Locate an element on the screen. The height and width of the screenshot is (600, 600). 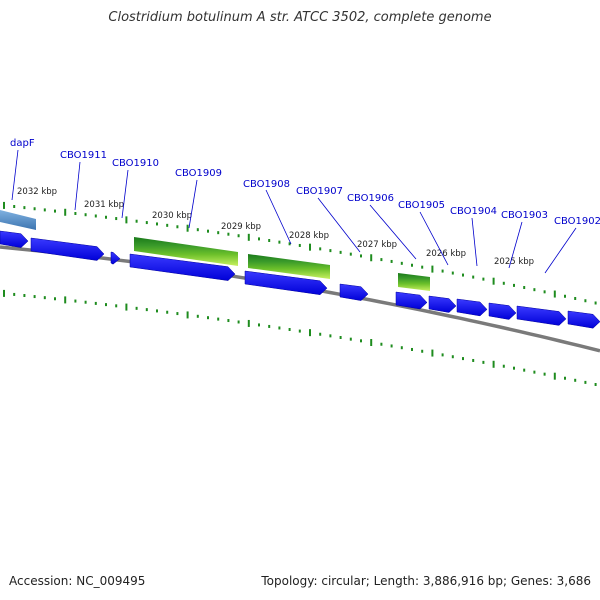
scale-label: 2027 kbp is located at coordinates (377, 245).